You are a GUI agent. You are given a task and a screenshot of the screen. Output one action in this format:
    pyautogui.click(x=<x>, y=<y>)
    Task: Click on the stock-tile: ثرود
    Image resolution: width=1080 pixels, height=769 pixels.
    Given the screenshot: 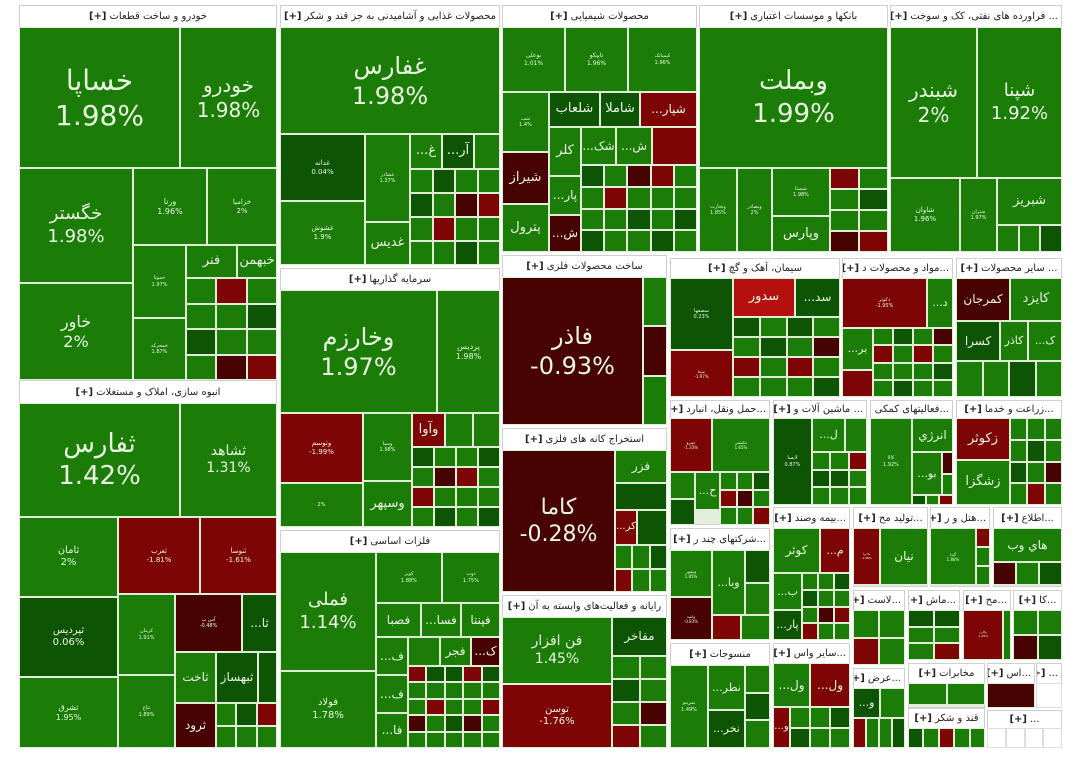 What is the action you would take?
    pyautogui.click(x=195, y=725)
    